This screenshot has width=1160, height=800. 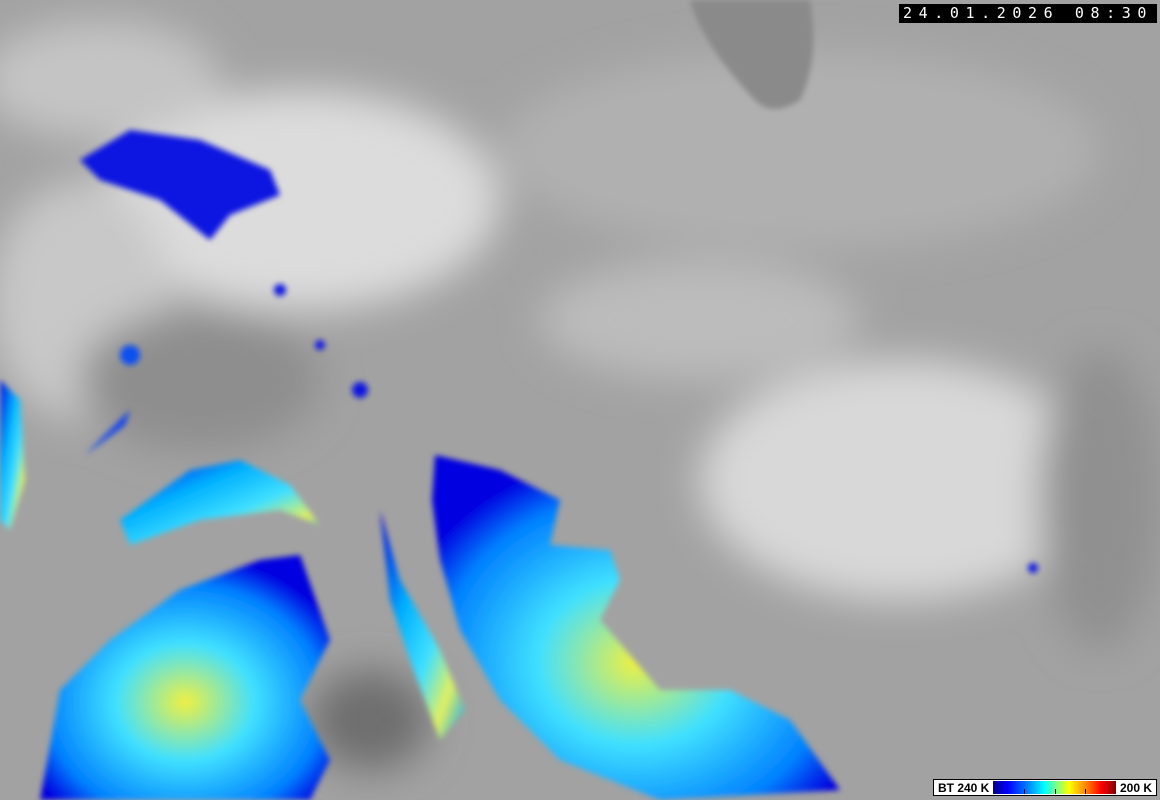 I want to click on legend-left-label: BT 240 K, so click(x=964, y=787).